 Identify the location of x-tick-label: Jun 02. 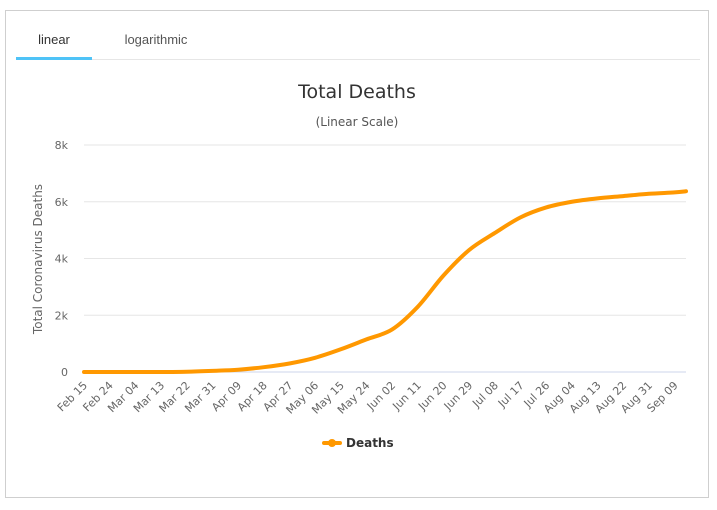
(381, 396).